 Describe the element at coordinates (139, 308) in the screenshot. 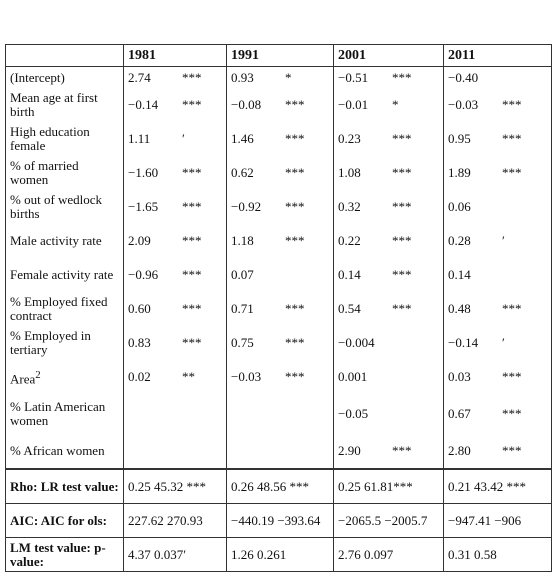

I see `coefficient: 0.60` at that location.